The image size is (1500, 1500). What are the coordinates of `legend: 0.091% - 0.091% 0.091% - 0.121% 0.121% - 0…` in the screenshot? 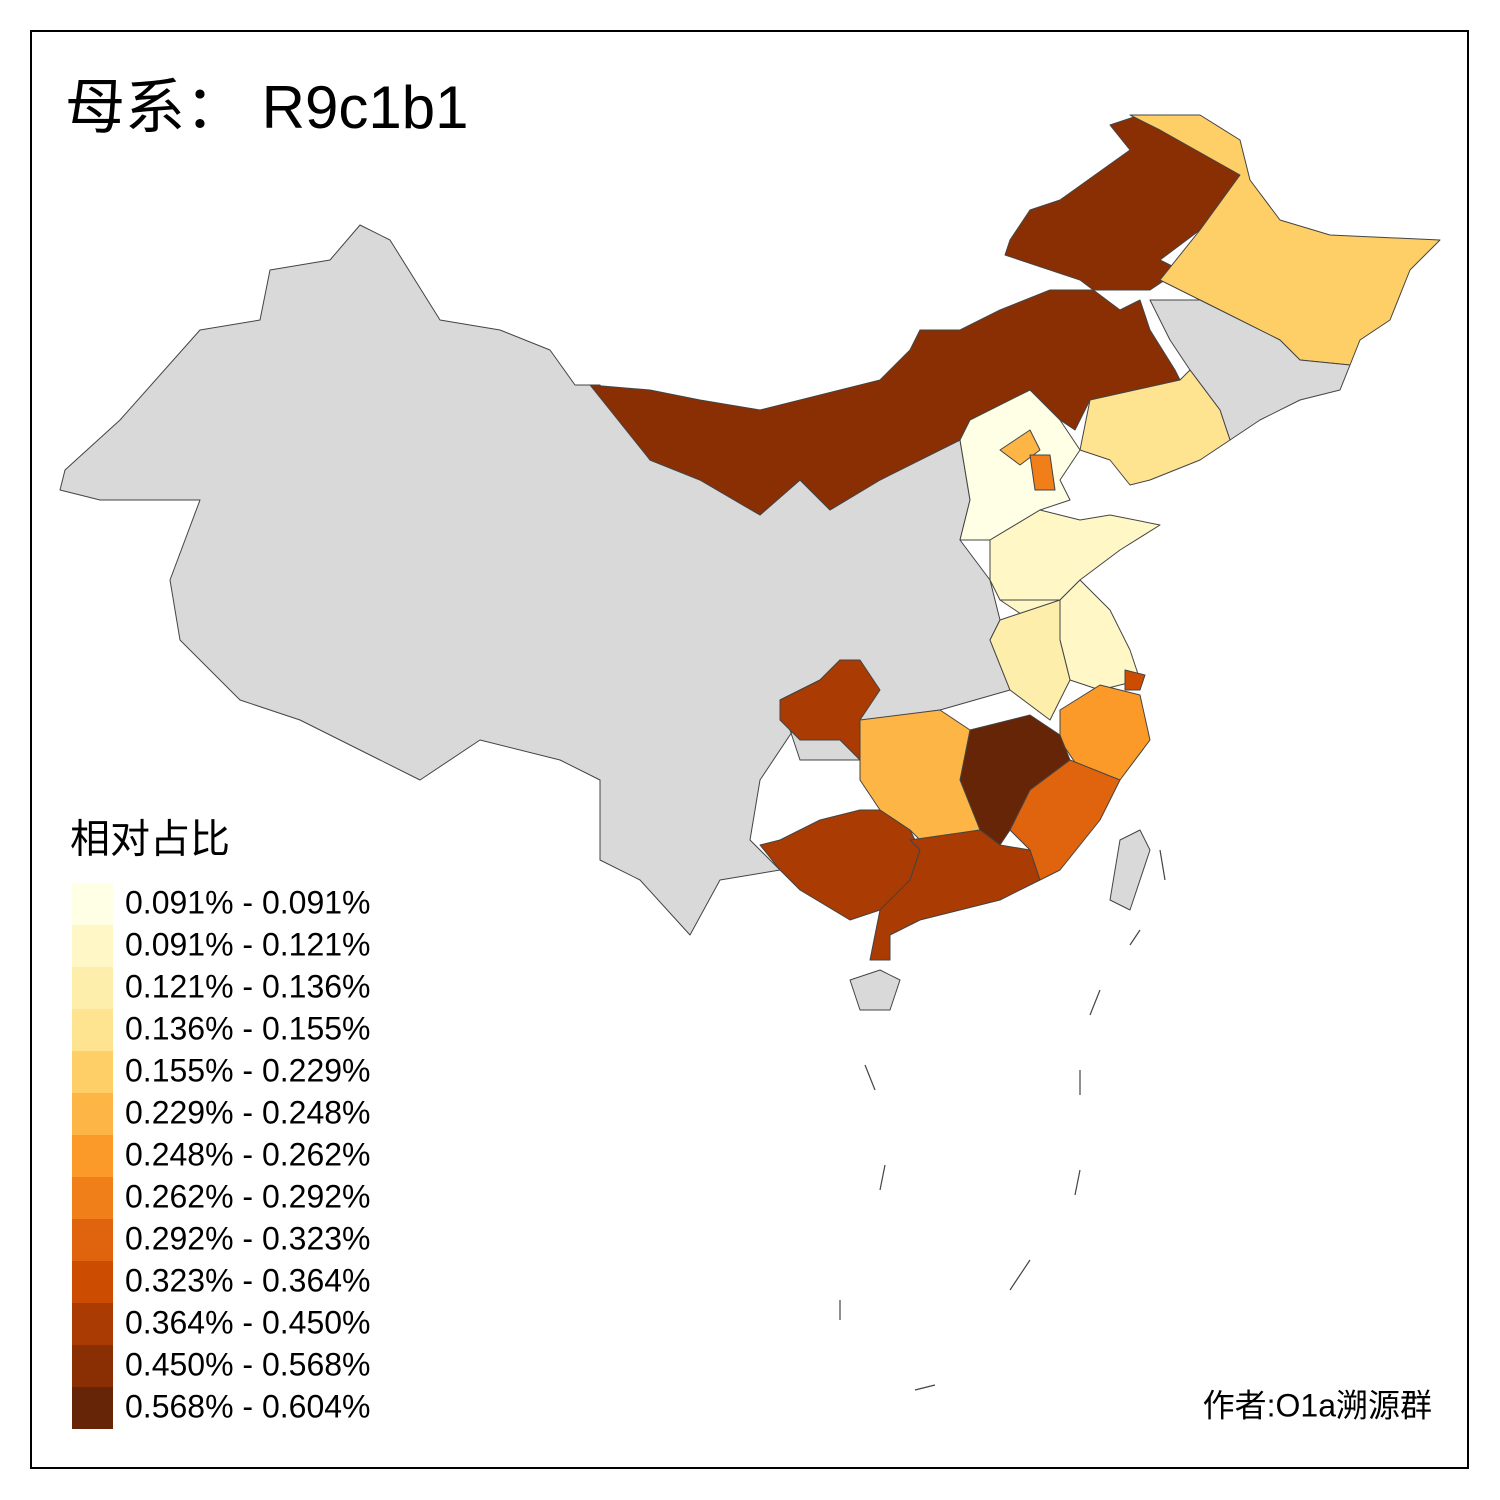 It's located at (221, 1156).